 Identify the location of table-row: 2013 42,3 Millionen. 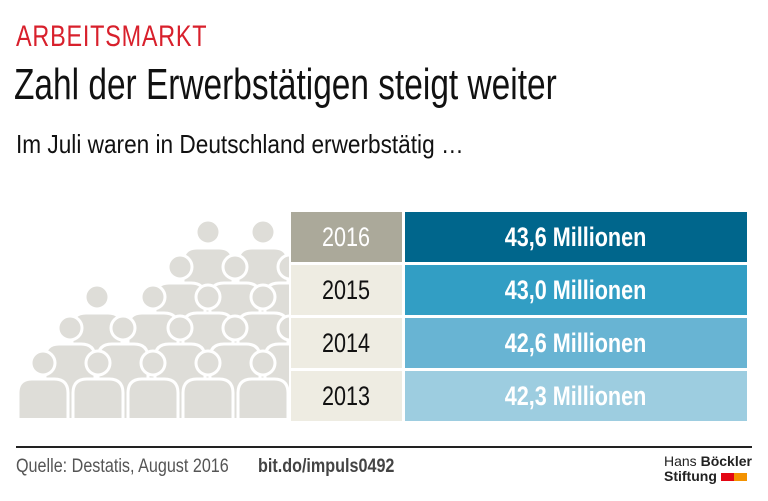
(519, 396).